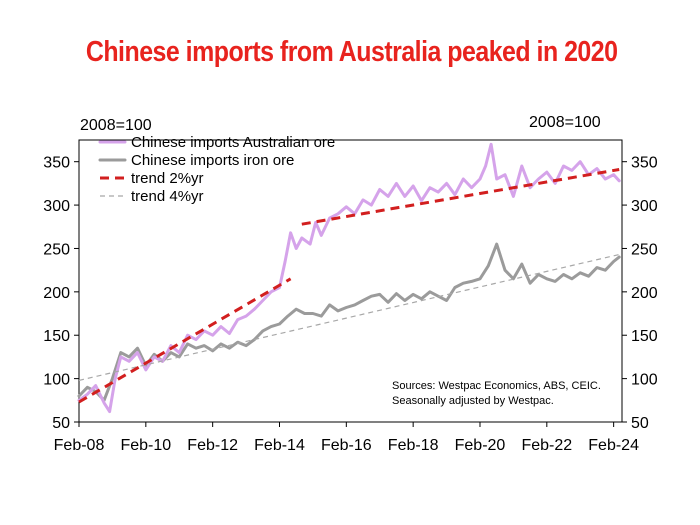 The image size is (700, 525). Describe the element at coordinates (56, 380) in the screenshot. I see `y-tick-label-left: 100` at that location.